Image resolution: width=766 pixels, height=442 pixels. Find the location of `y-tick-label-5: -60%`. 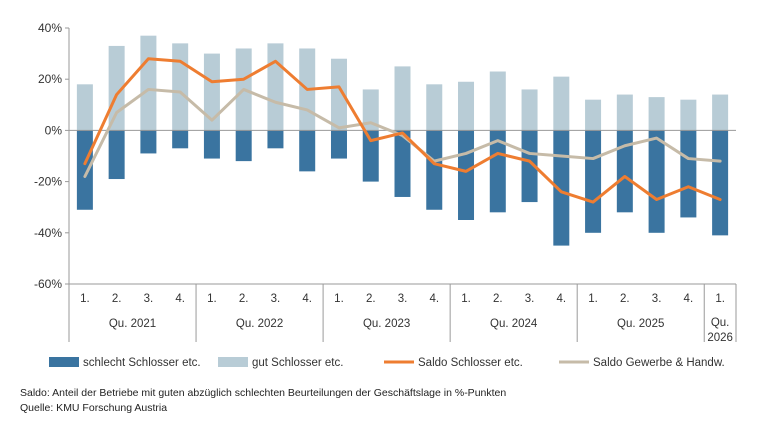

y-tick-label-5: -60% is located at coordinates (48, 284).